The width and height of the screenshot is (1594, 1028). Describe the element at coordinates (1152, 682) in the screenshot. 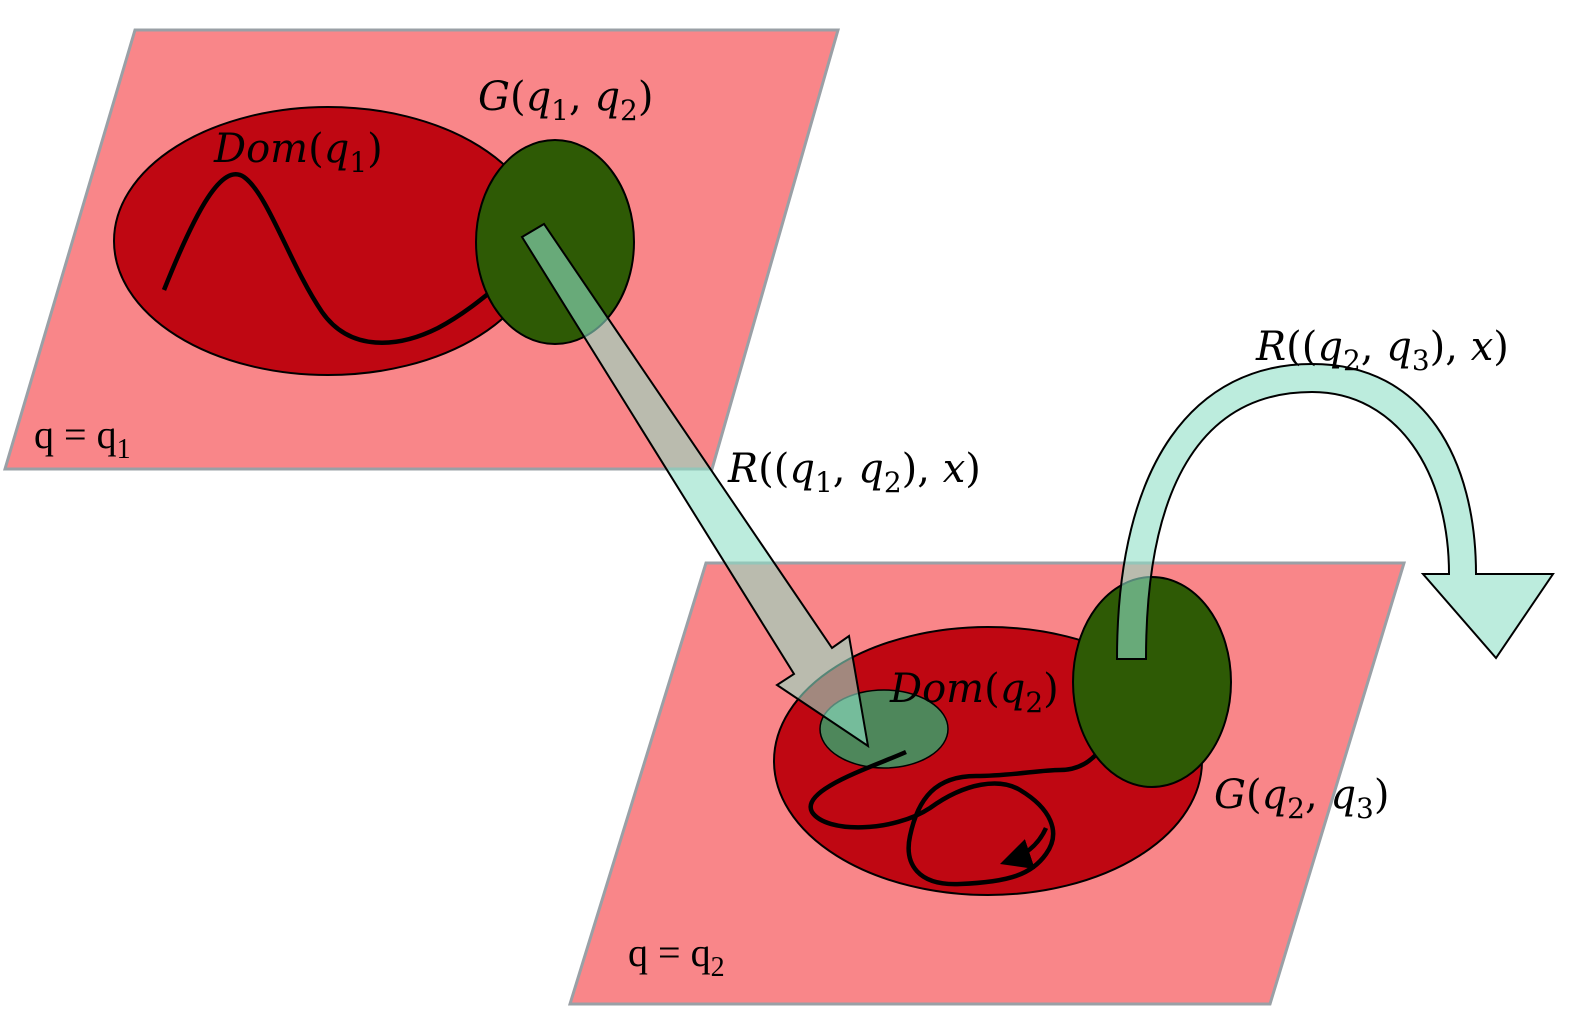

I see `guard-2-region` at that location.